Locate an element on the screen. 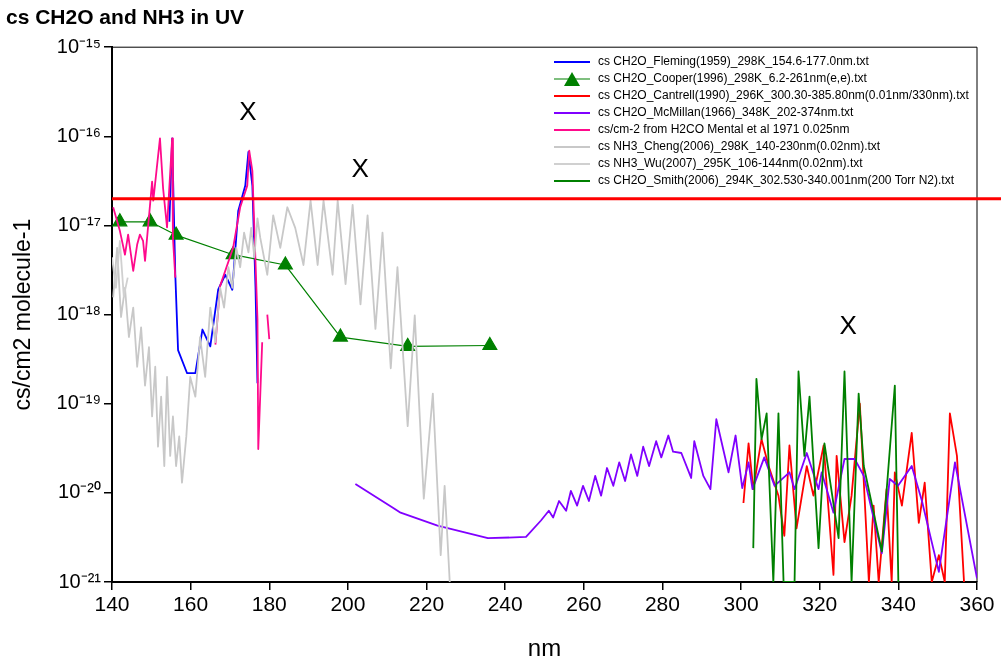  x-tick-label: 220 is located at coordinates (427, 604).